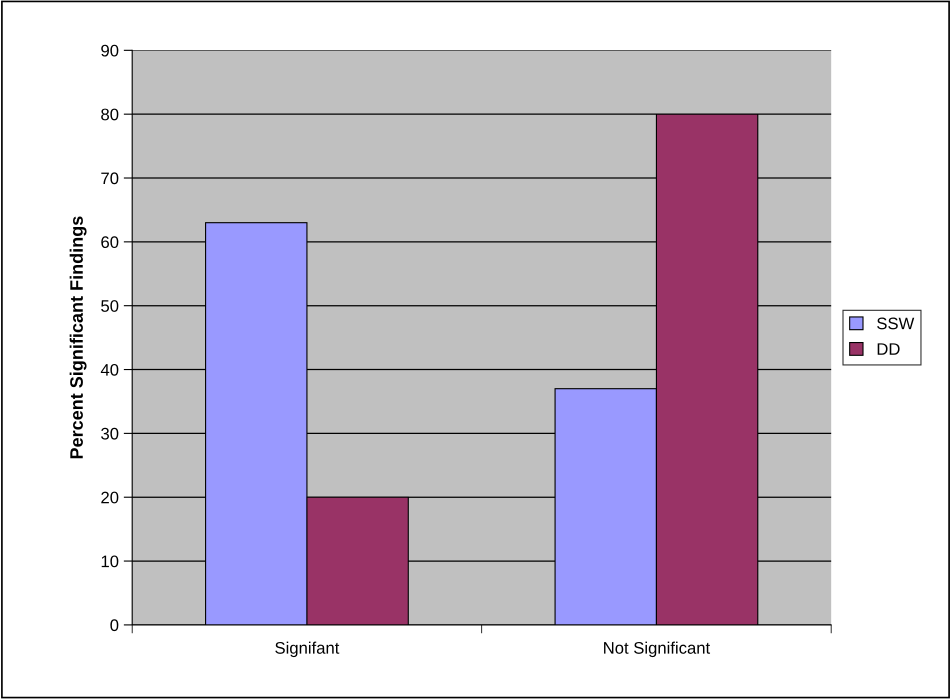 Image resolution: width=951 pixels, height=699 pixels. Describe the element at coordinates (109, 242) in the screenshot. I see `y-tick-label: 60` at that location.